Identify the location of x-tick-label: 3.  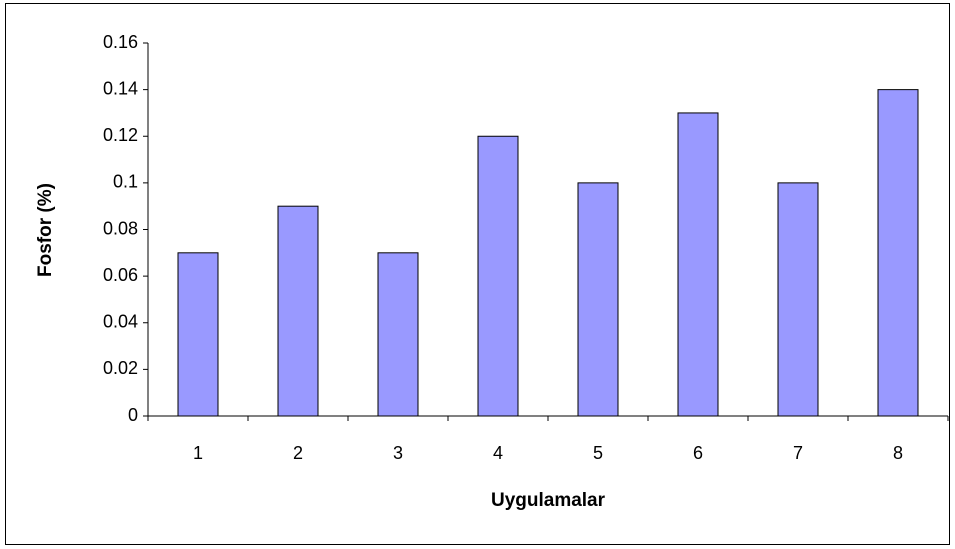
(398, 453).